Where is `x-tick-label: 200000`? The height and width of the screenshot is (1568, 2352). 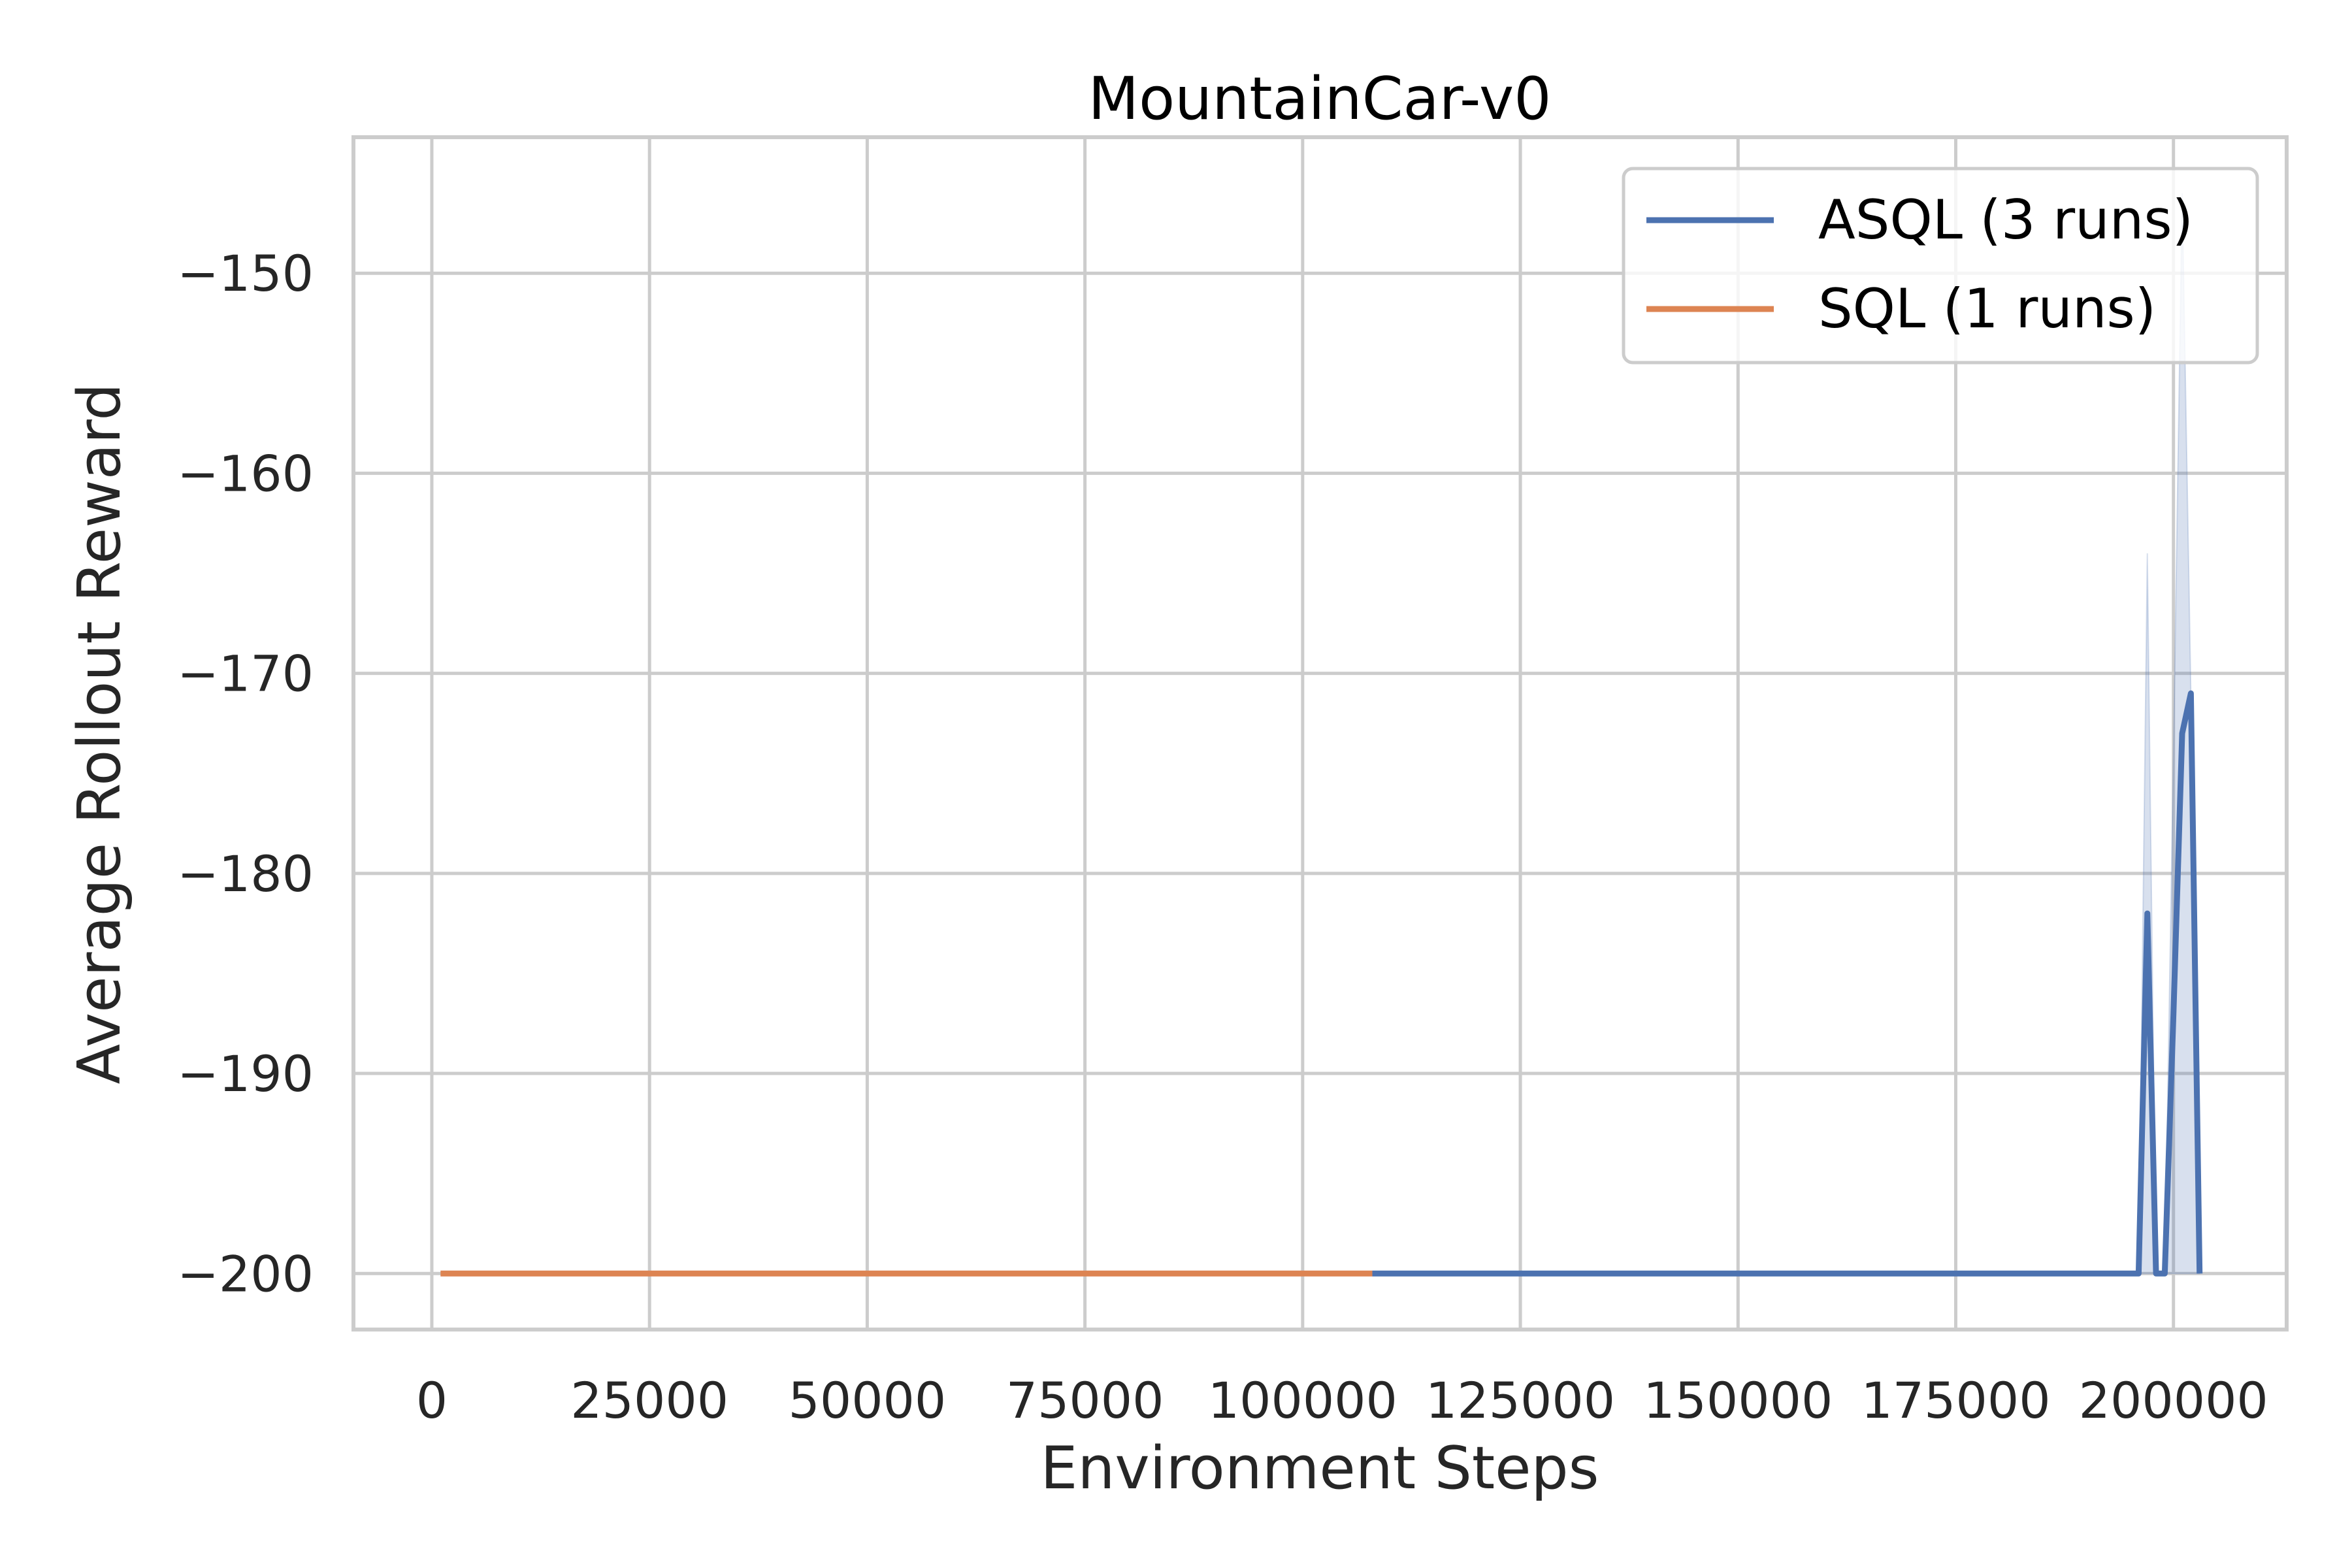
x-tick-label: 200000 is located at coordinates (2173, 1400).